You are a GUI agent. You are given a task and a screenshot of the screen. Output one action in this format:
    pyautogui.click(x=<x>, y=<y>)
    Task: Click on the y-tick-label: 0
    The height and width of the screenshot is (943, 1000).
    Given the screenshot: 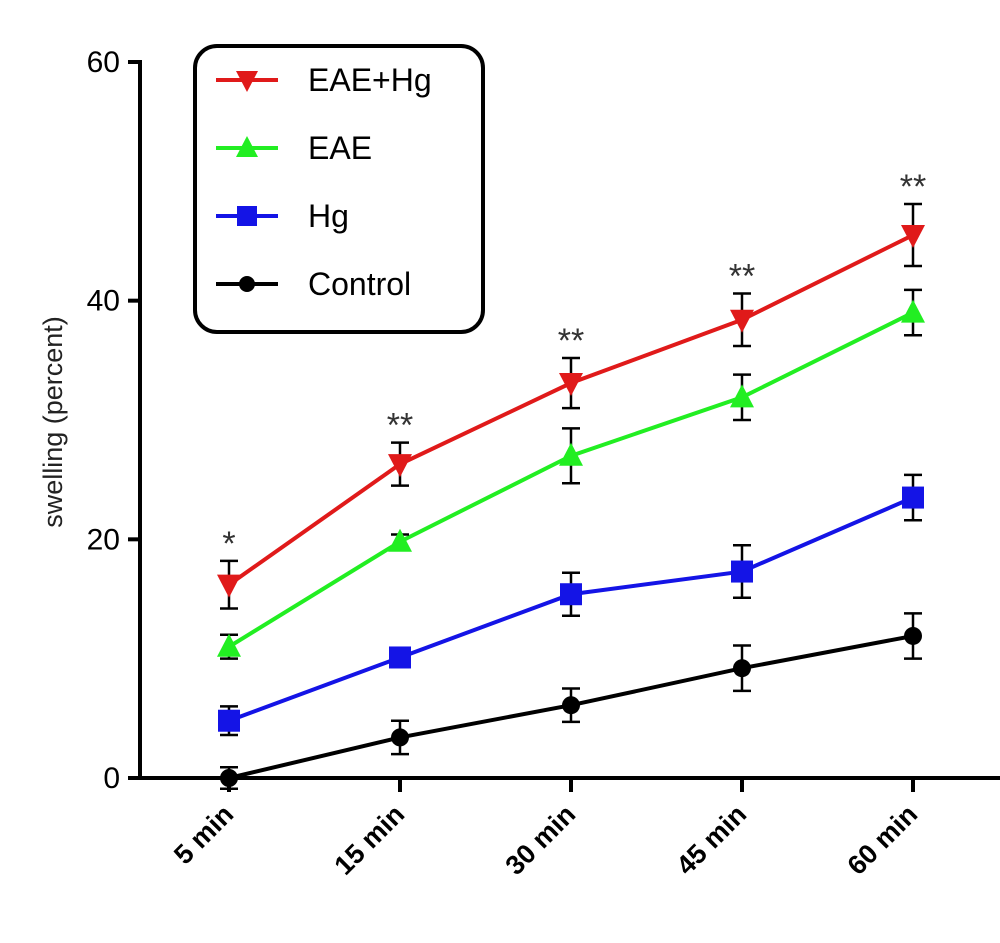 What is the action you would take?
    pyautogui.click(x=111, y=778)
    